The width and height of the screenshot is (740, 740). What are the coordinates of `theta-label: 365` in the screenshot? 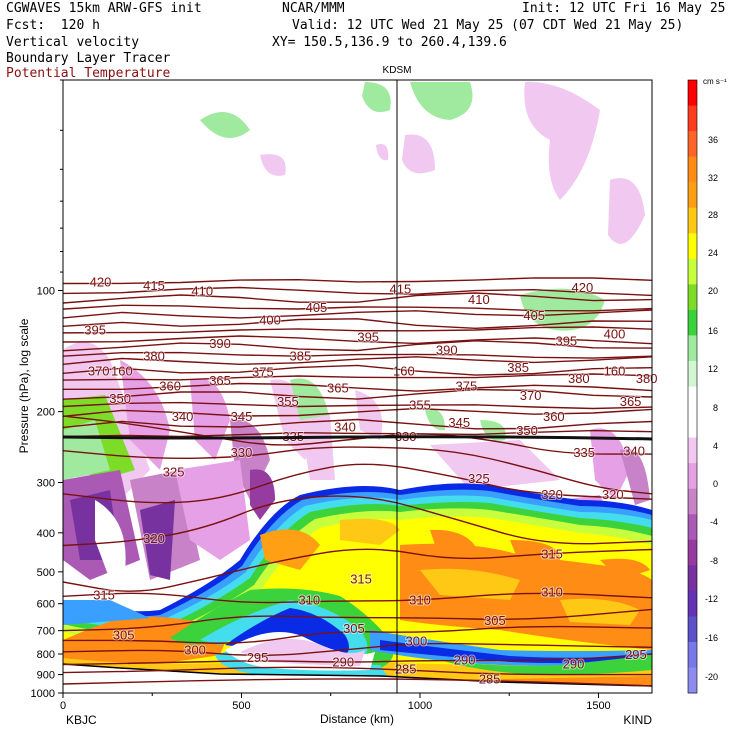 It's located at (631, 401).